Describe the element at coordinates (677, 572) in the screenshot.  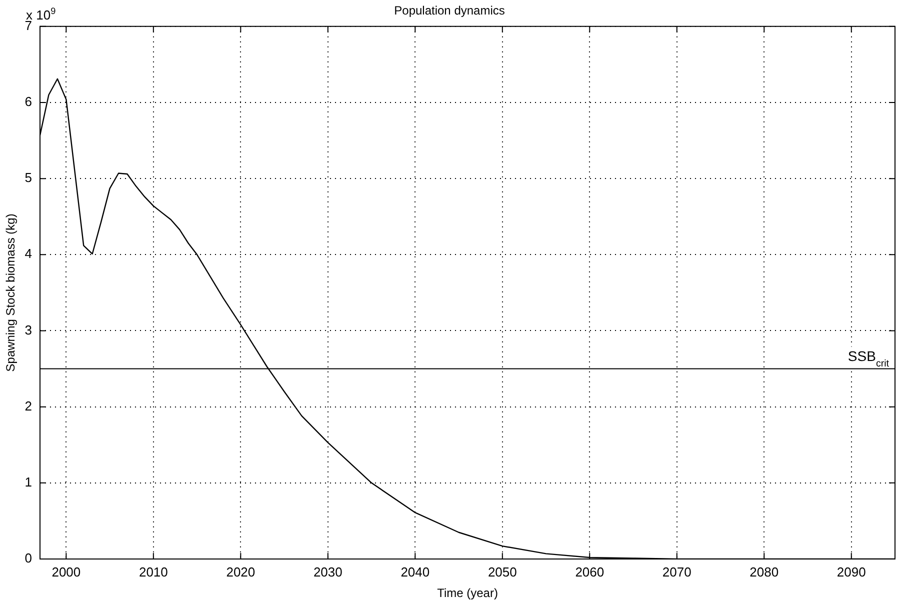
I see `x-tick-label: 2070` at that location.